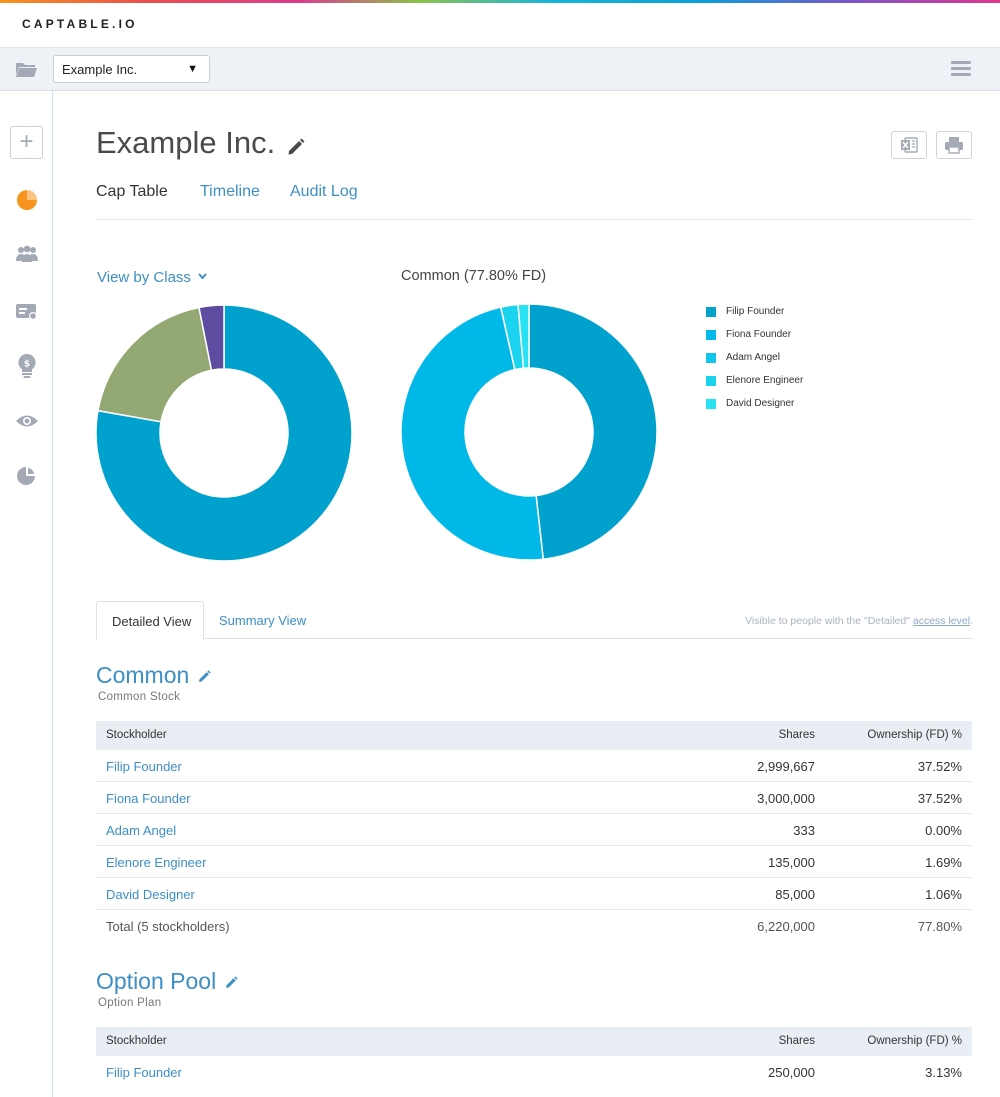  I want to click on export-excel-button, so click(909, 145).